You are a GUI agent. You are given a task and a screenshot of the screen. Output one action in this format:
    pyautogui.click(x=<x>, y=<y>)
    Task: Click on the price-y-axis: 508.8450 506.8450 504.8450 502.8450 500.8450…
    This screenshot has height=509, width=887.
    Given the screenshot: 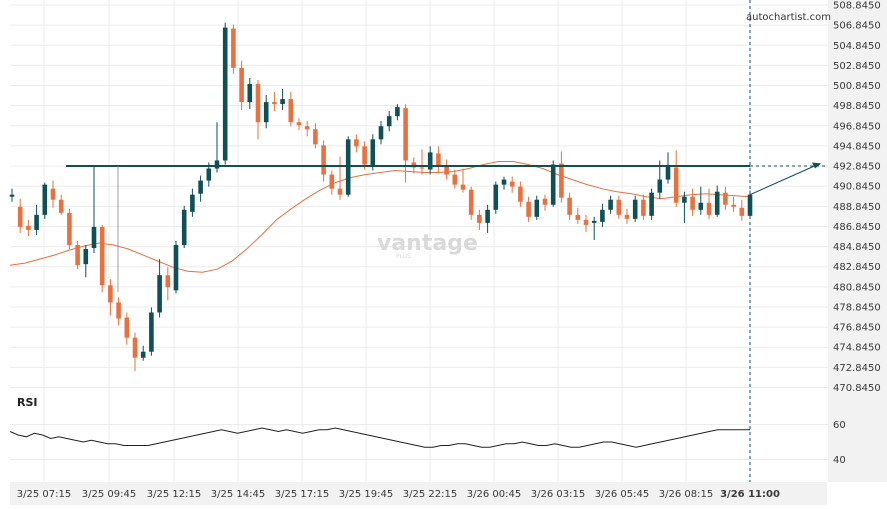 What is the action you would take?
    pyautogui.click(x=857, y=198)
    